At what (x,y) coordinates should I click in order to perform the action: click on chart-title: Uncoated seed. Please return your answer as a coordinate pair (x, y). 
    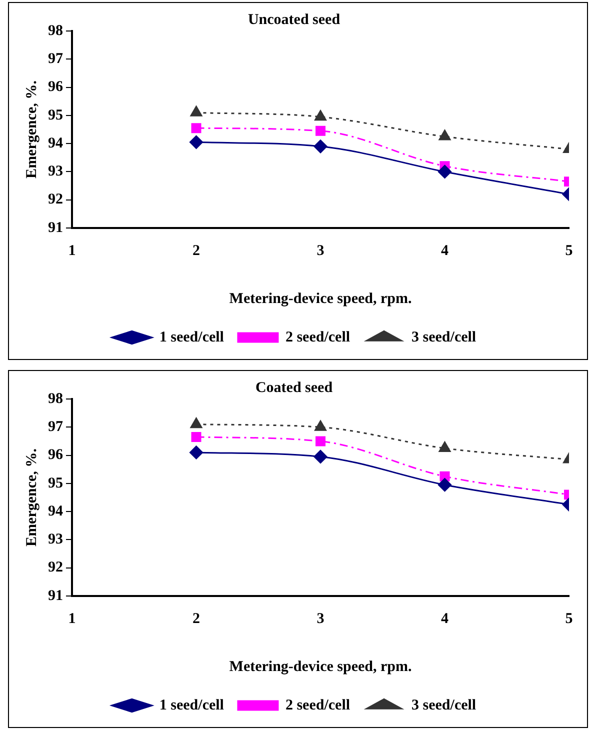
    Looking at the image, I should click on (294, 20).